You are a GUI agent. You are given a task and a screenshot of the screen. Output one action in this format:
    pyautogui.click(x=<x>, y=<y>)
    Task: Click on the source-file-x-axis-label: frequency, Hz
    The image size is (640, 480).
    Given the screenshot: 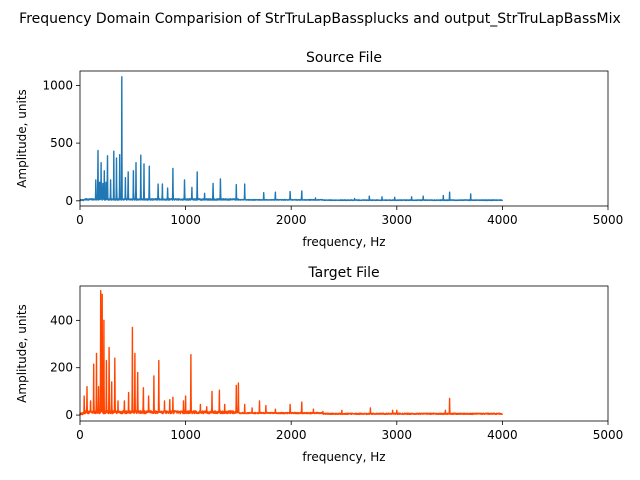 What is the action you would take?
    pyautogui.click(x=343, y=242)
    